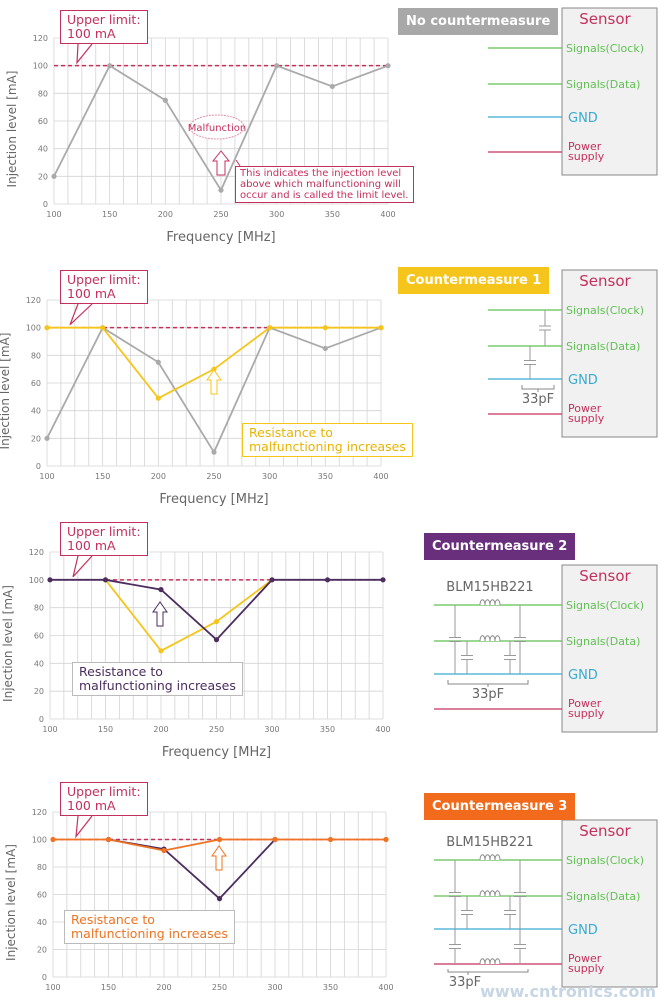 This screenshot has width=664, height=1002. What do you see at coordinates (52, 987) in the screenshot?
I see `x-tick-label: 100` at bounding box center [52, 987].